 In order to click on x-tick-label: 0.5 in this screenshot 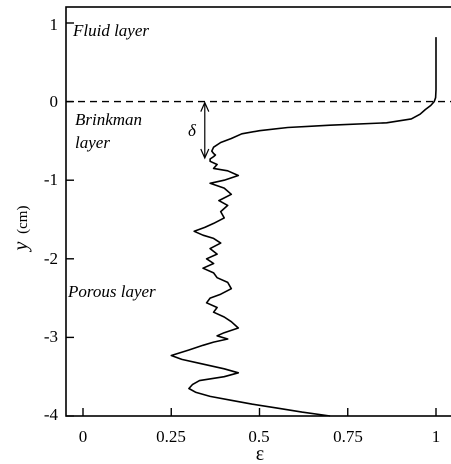, I will do `click(258, 436)`.